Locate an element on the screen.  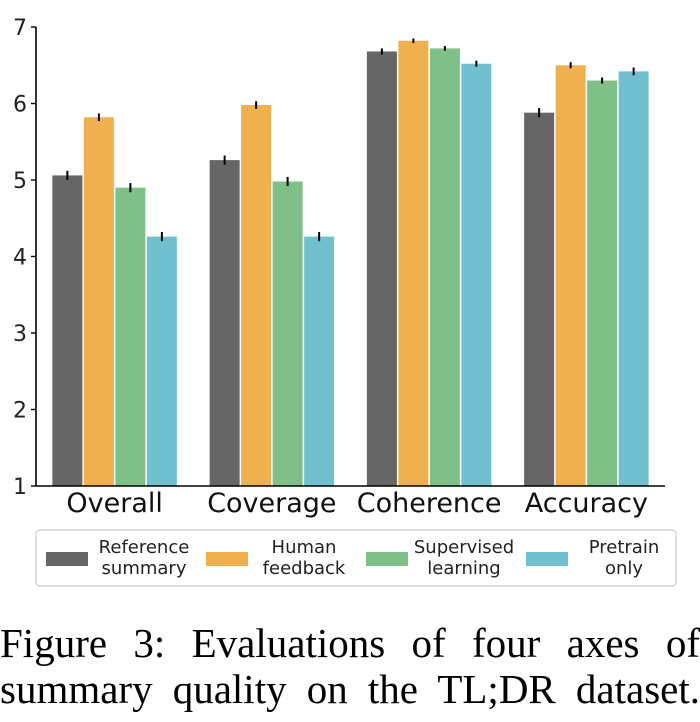
y-tick-label: 4 is located at coordinates (20, 258).